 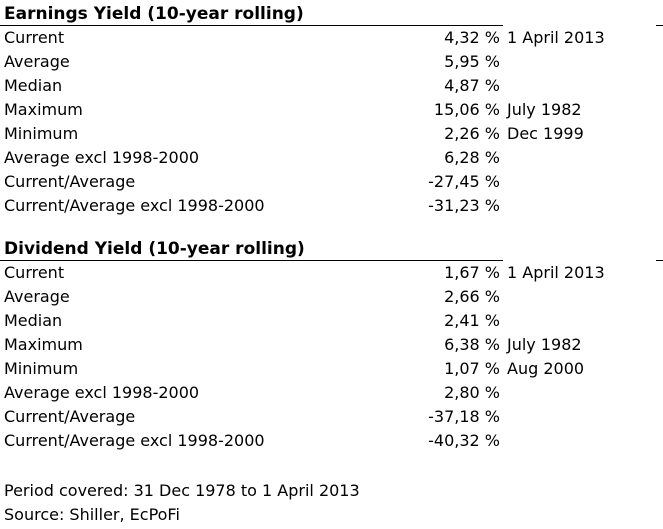 What do you see at coordinates (251, 250) in the screenshot?
I see `table-title: Dividend Yield (10-year rolling)` at bounding box center [251, 250].